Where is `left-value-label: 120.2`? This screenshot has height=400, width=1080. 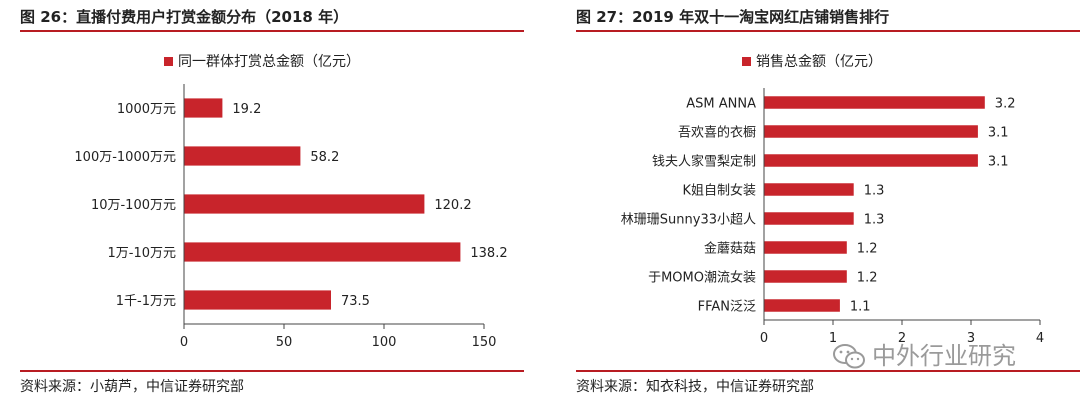
left-value-label: 120.2 is located at coordinates (452, 205).